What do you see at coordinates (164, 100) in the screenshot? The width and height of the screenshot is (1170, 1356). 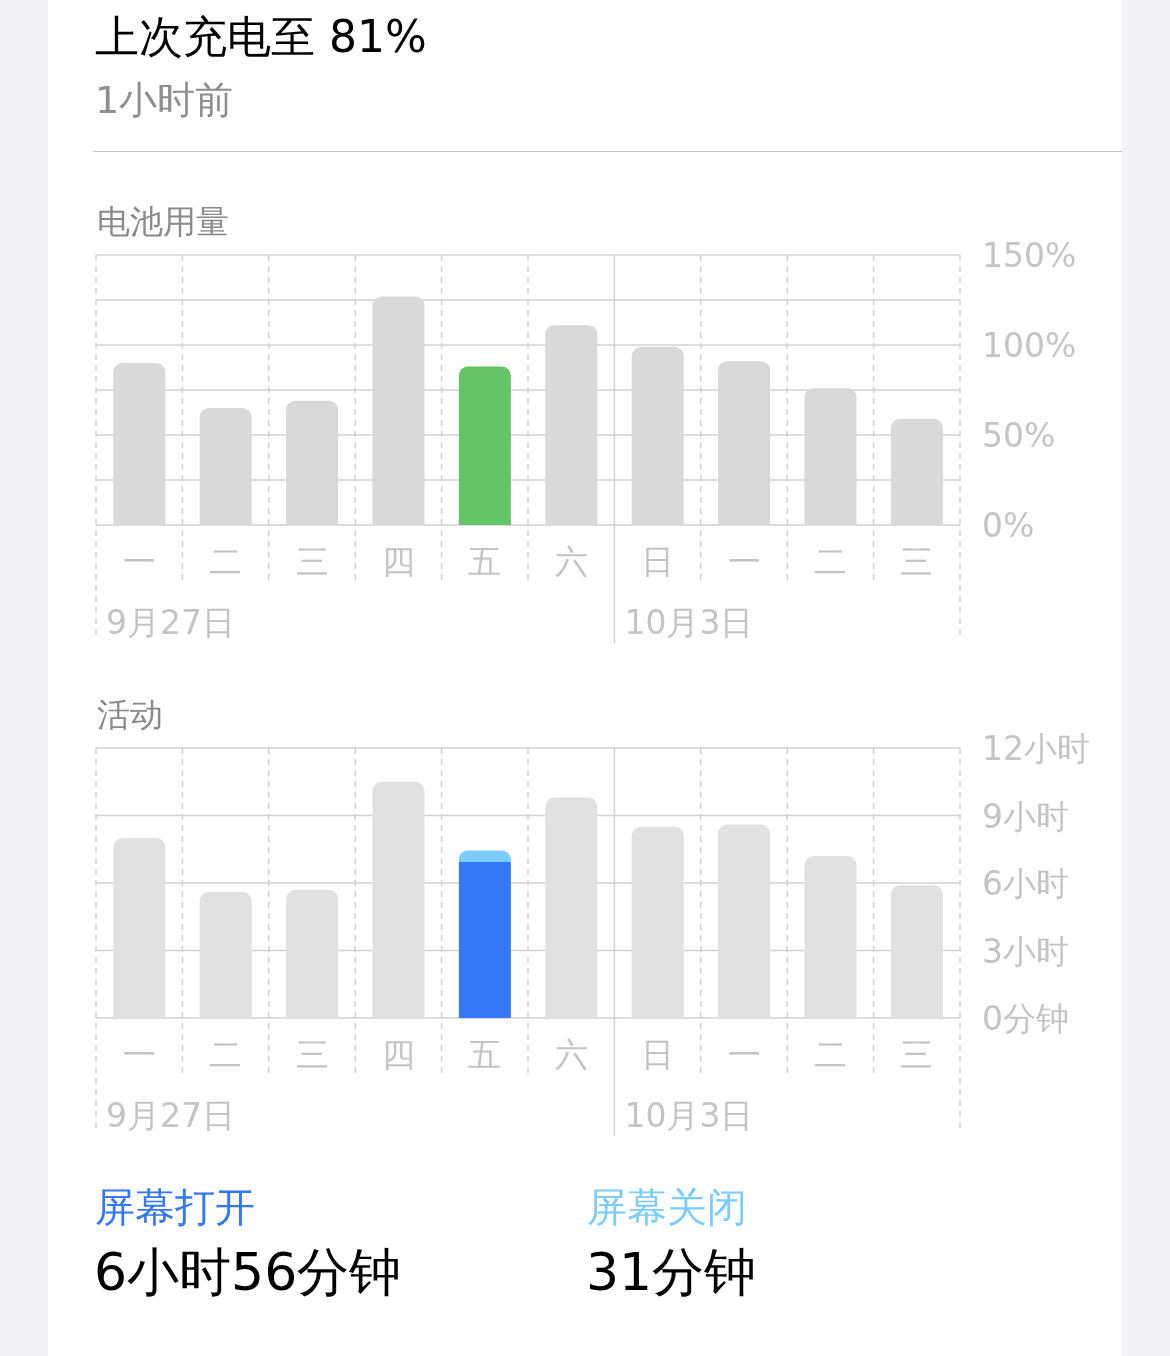 I see `text: 1小时前` at bounding box center [164, 100].